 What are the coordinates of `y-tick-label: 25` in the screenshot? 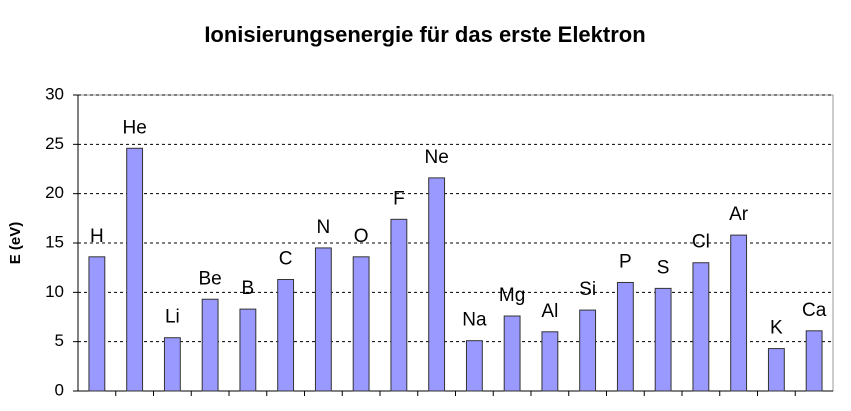 It's located at (54, 143).